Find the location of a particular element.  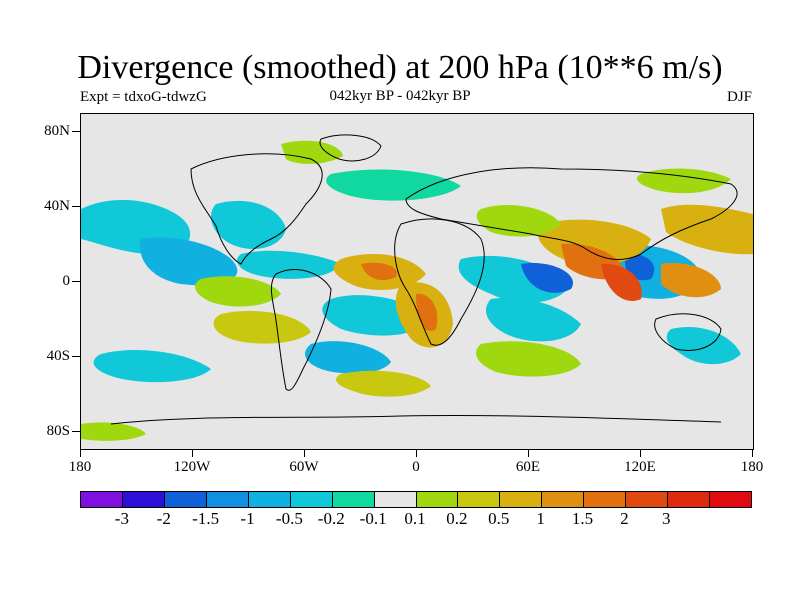

coastline-north-america is located at coordinates (256, 209).